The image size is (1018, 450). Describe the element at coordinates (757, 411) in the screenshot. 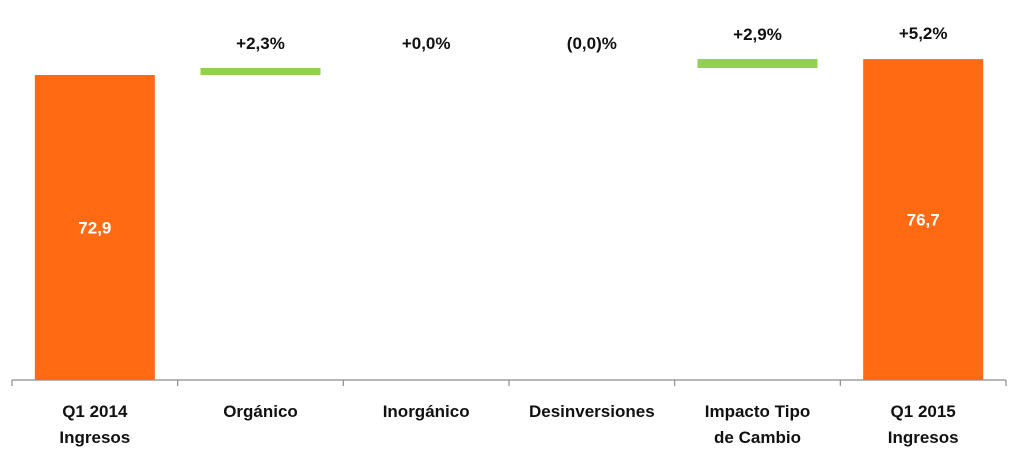

I see `x-tick-label-4-0: Impacto Tipo` at that location.